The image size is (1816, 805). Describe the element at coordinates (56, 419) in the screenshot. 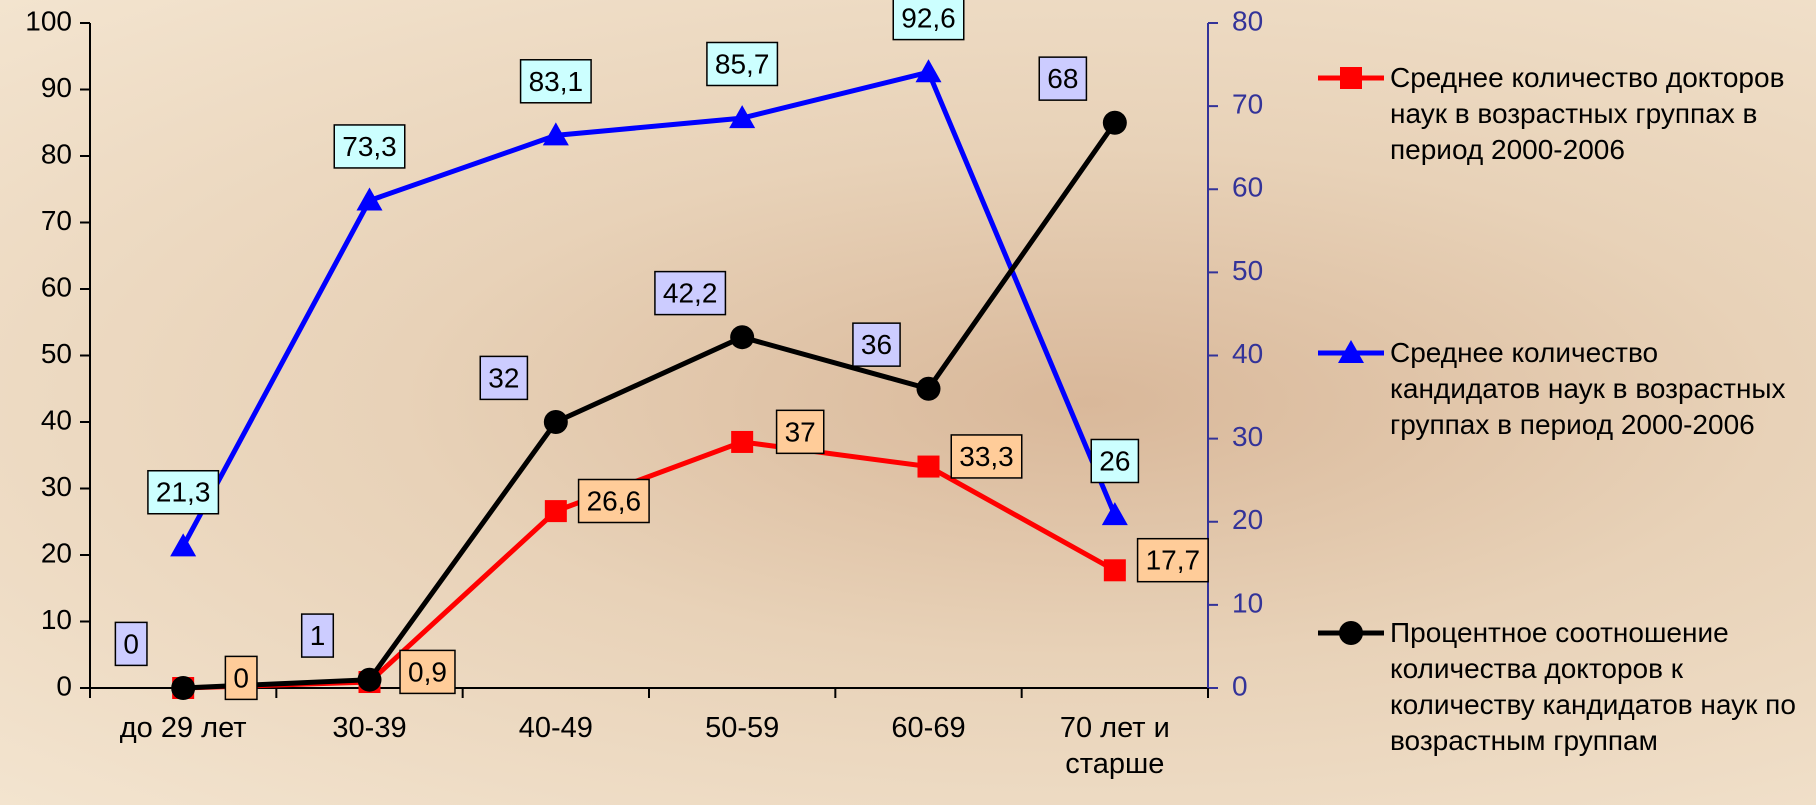

I see `y-tick-label: 40` at that location.